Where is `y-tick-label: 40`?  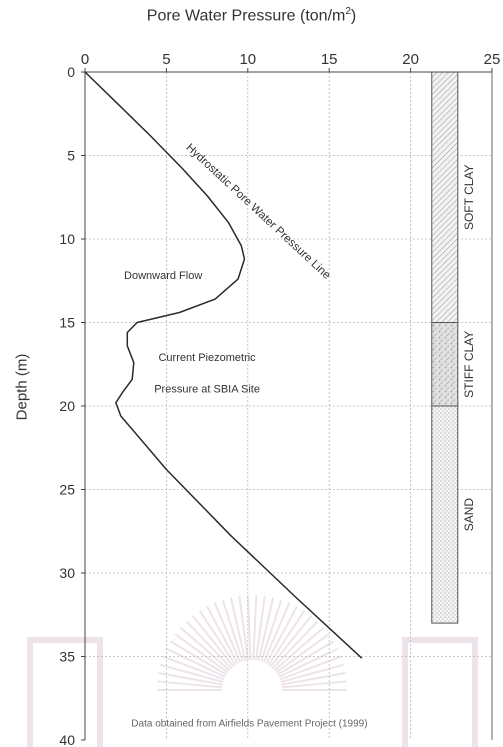 y-tick-label: 40 is located at coordinates (67, 739).